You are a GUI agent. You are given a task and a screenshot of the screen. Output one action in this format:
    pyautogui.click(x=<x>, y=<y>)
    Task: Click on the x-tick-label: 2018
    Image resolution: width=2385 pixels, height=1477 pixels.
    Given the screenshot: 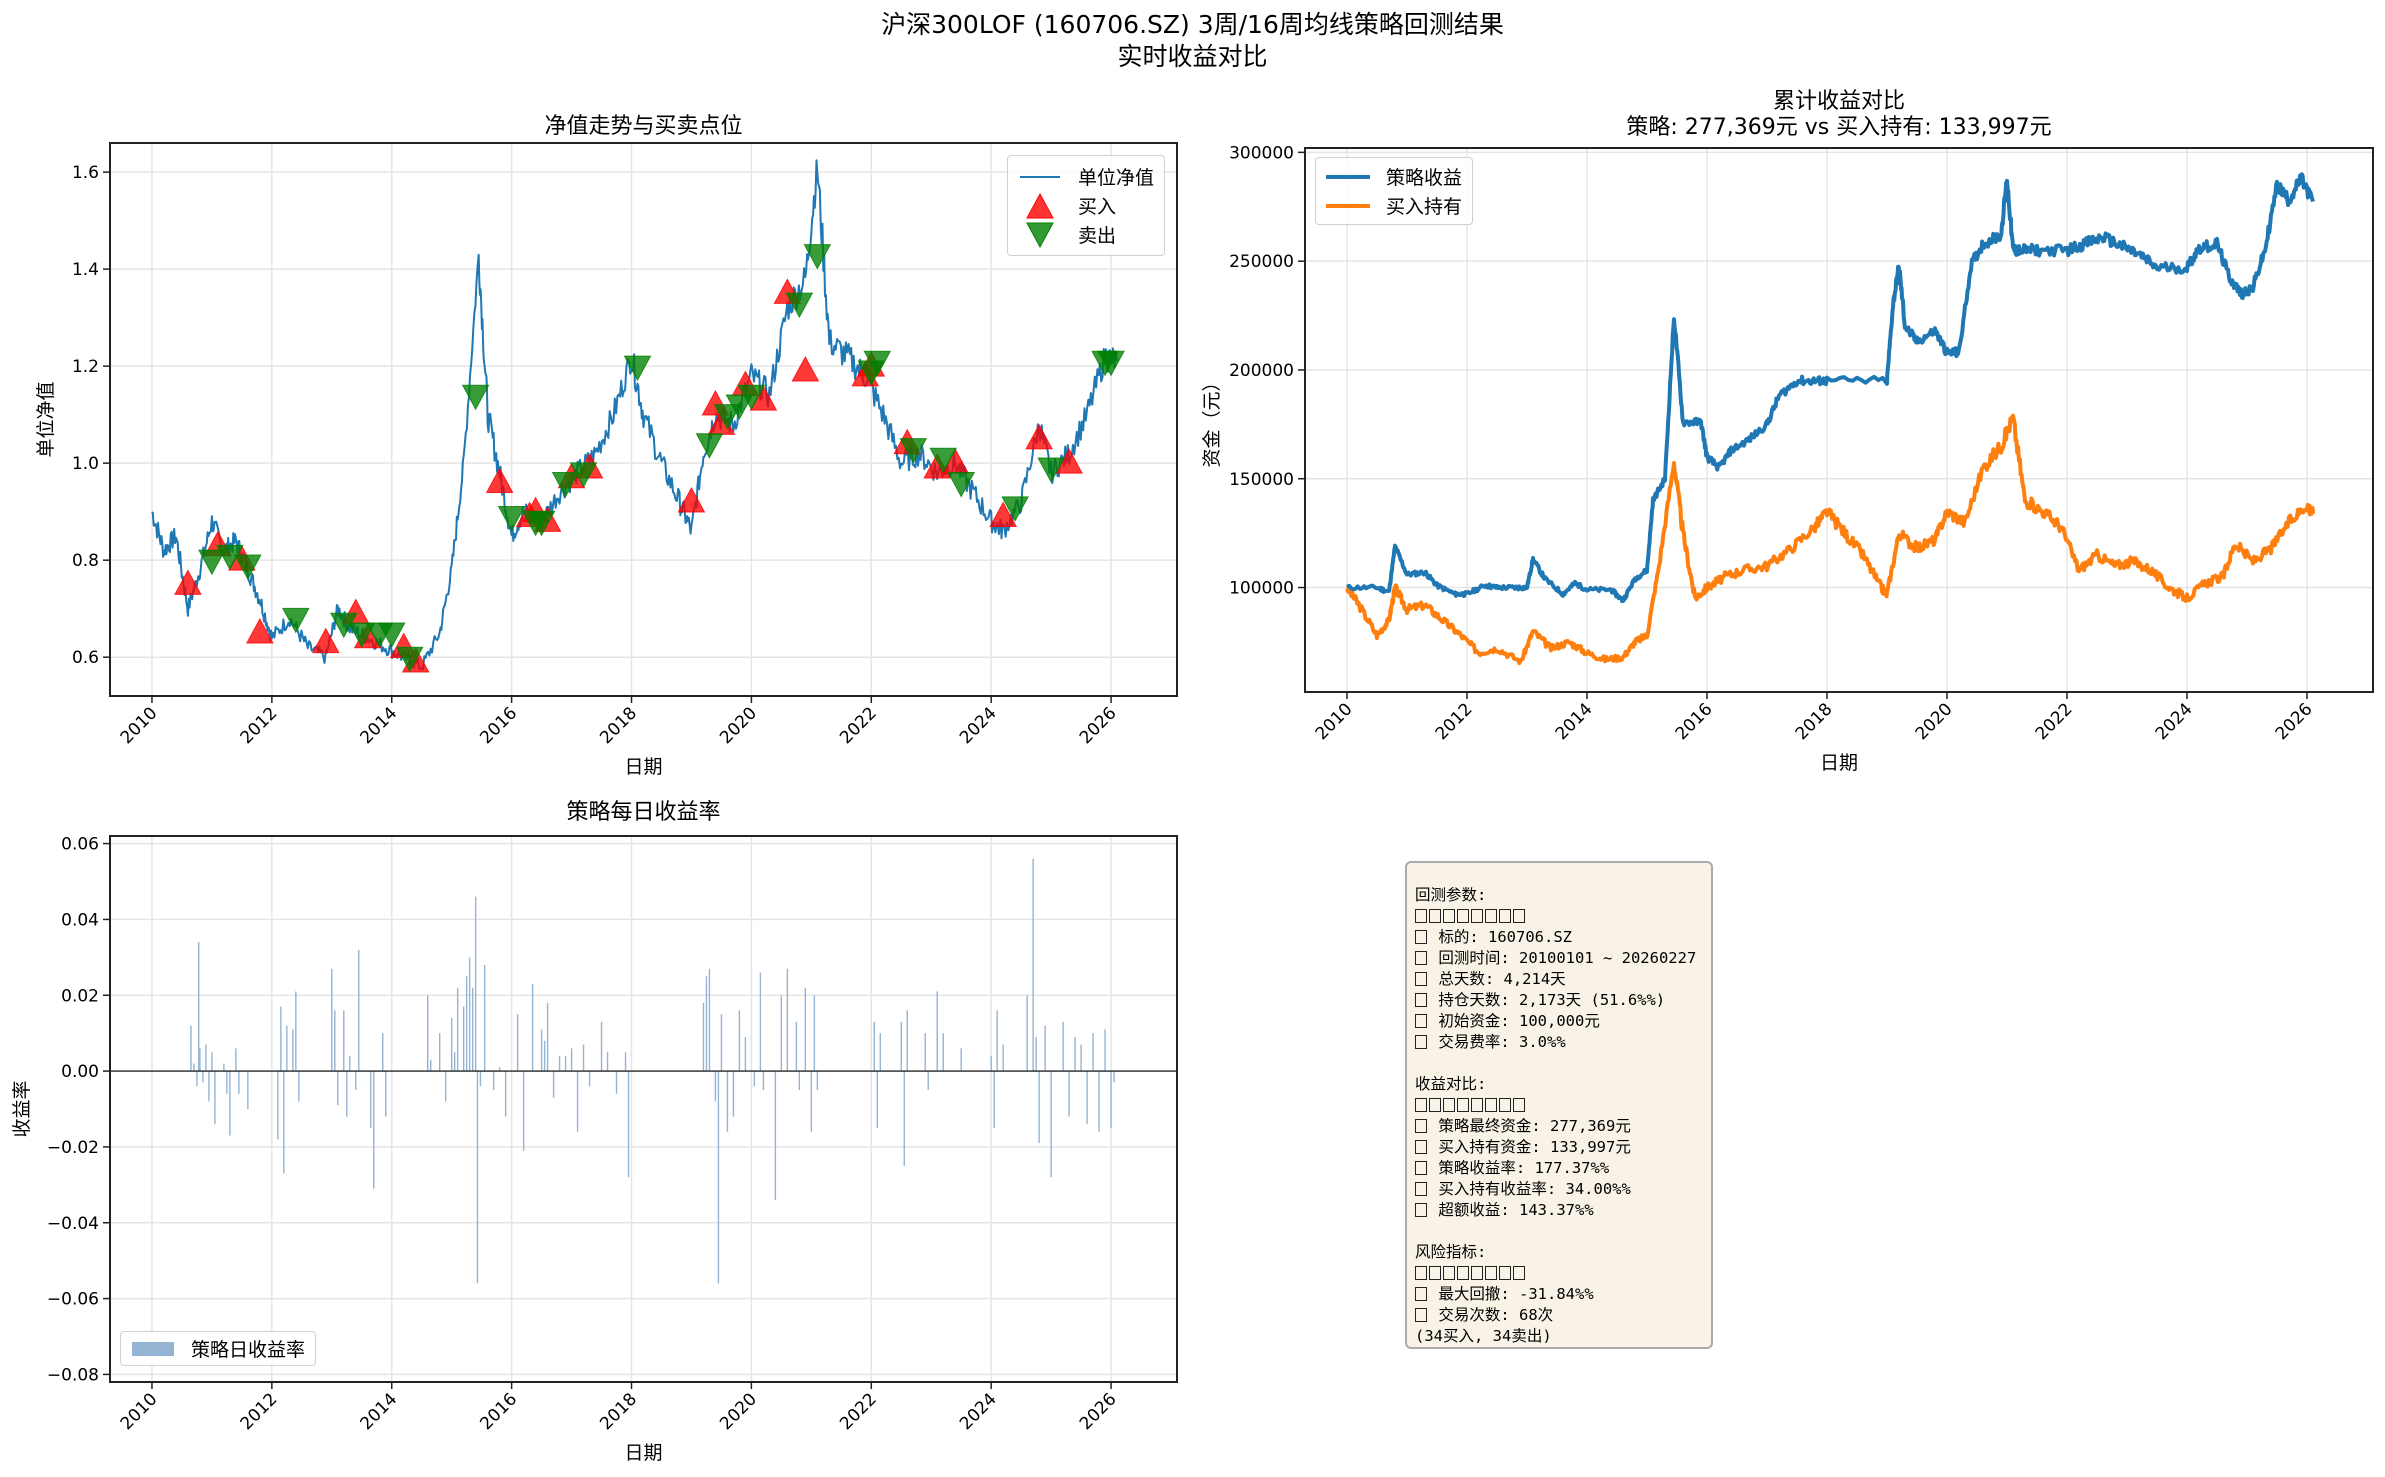 What is the action you would take?
    pyautogui.click(x=1814, y=721)
    